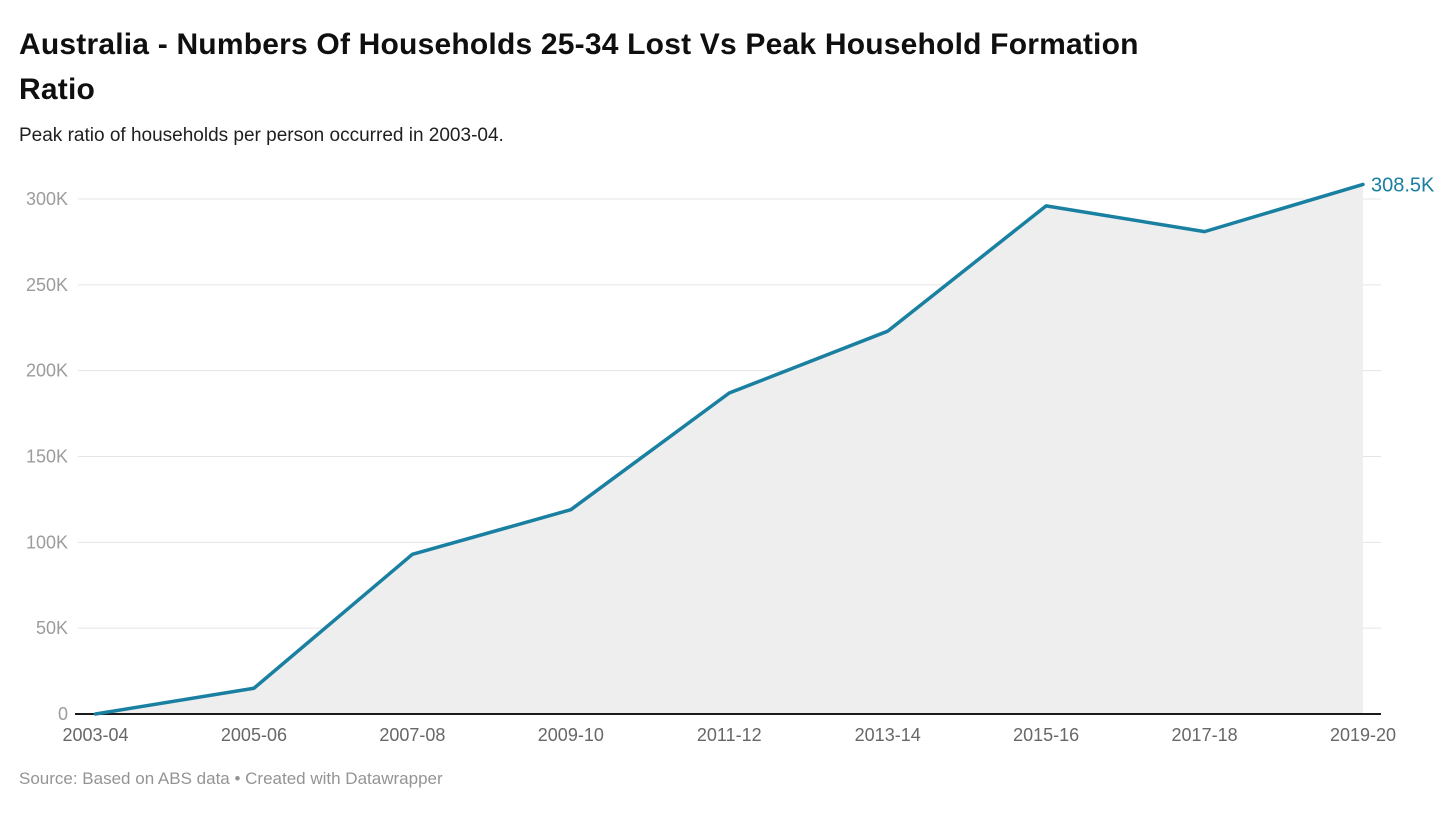 This screenshot has height=829, width=1456. Describe the element at coordinates (47, 371) in the screenshot. I see `y-axis-tick-label: 200K` at that location.